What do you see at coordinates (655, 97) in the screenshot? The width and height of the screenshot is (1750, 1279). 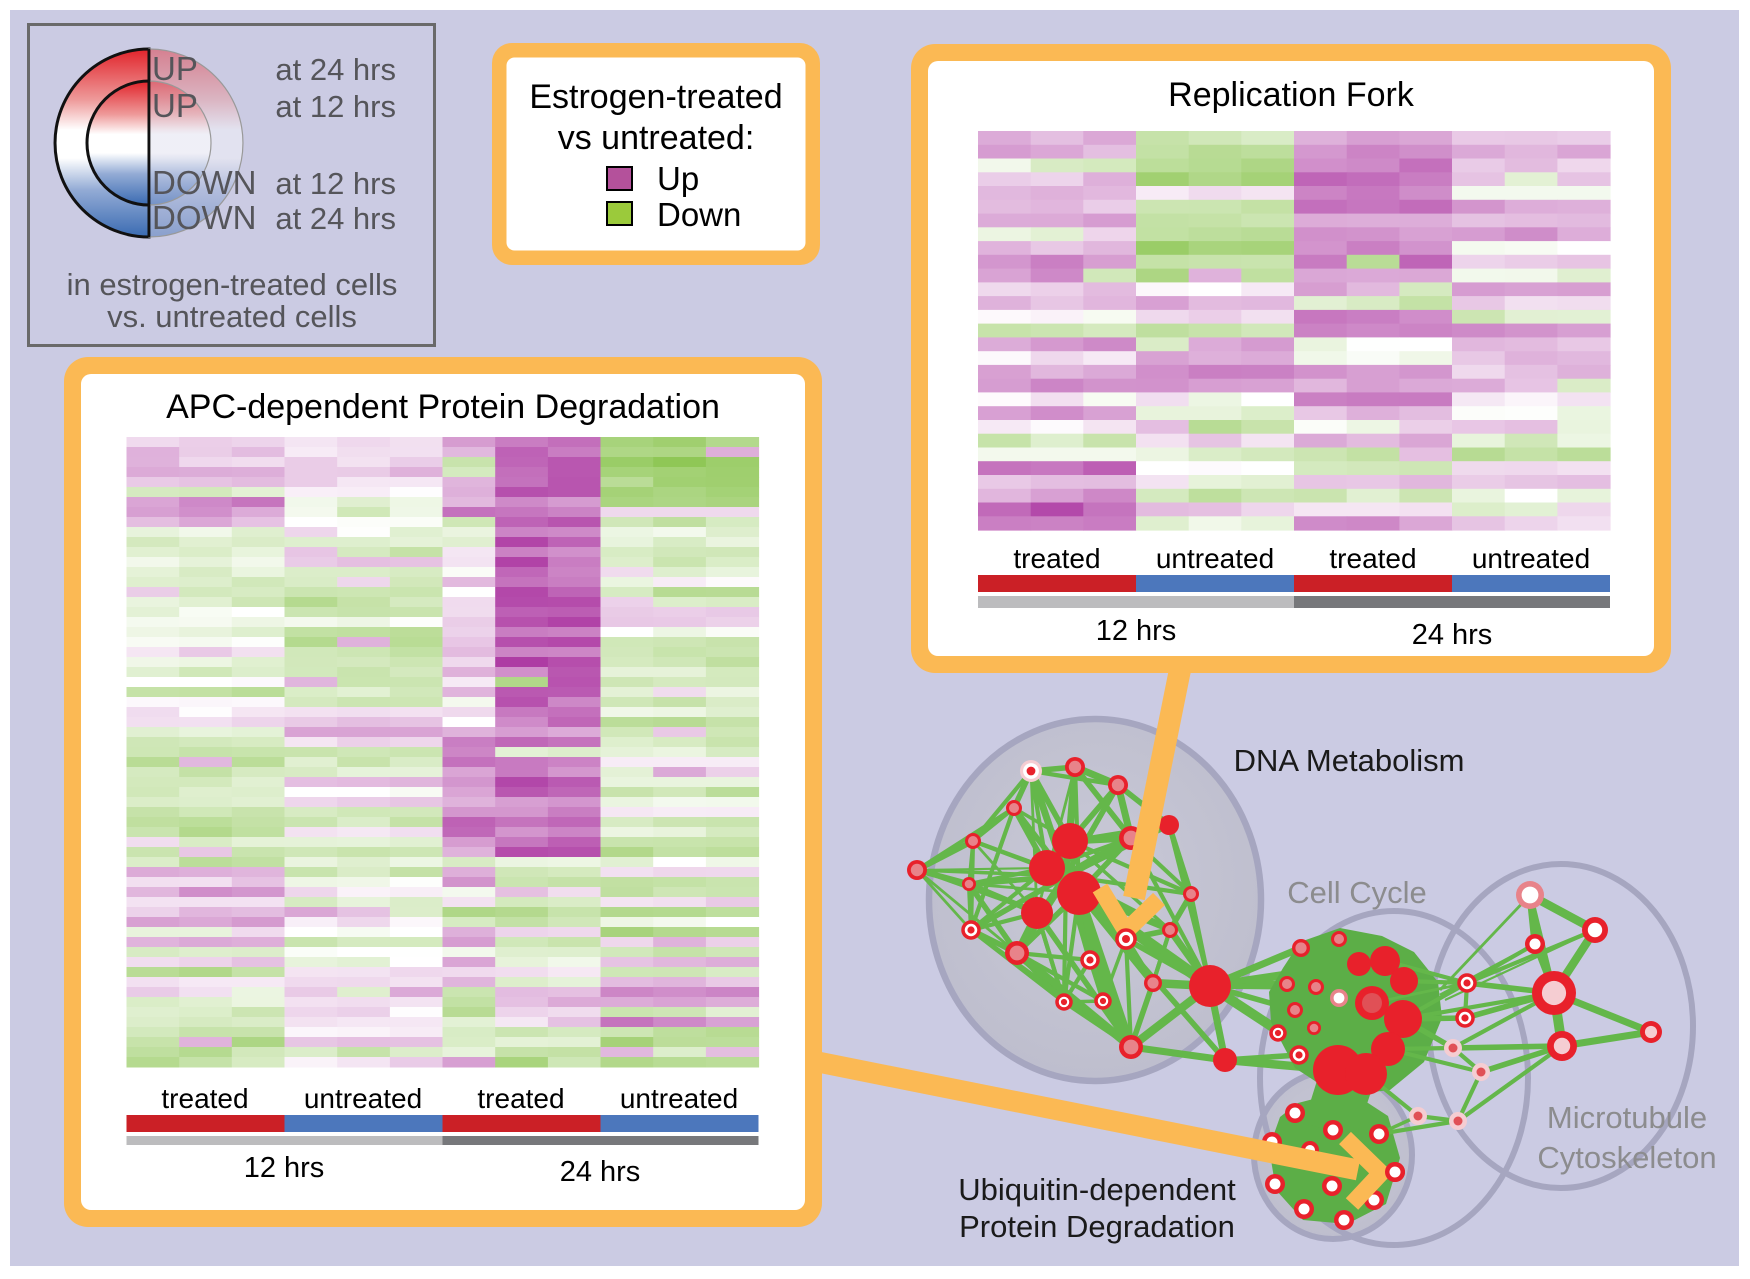 I see `svg-text: Estrogen-treated` at bounding box center [655, 97].